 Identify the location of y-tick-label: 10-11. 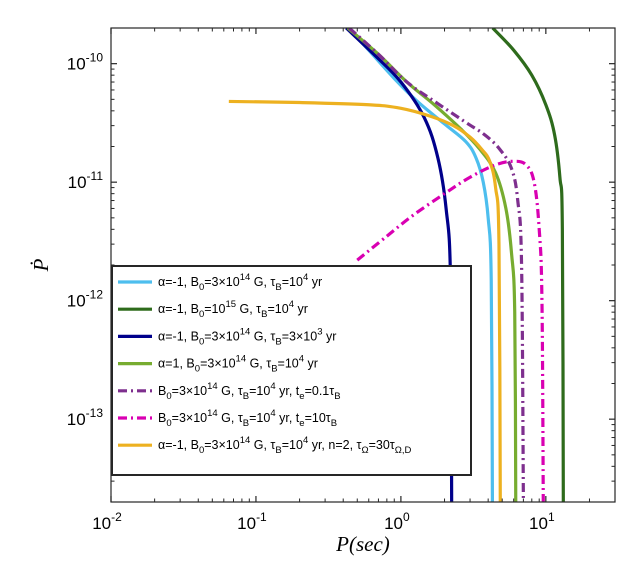
(86, 180).